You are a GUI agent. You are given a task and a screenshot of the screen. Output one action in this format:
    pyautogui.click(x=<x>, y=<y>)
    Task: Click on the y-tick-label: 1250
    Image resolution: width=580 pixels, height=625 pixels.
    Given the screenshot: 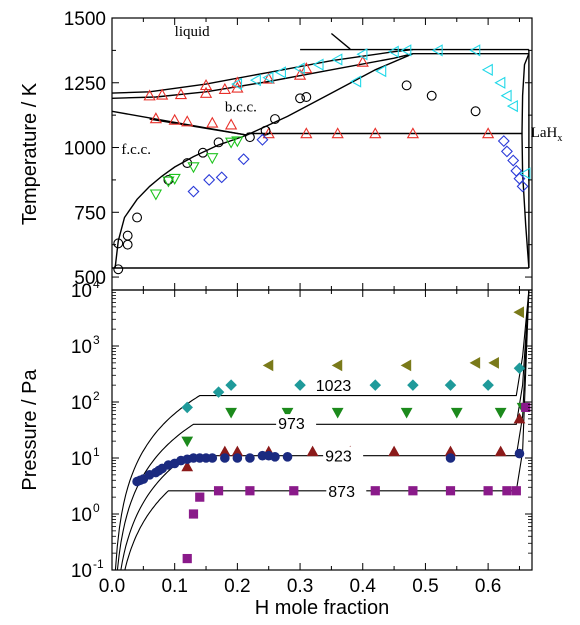 What is the action you would take?
    pyautogui.click(x=85, y=84)
    